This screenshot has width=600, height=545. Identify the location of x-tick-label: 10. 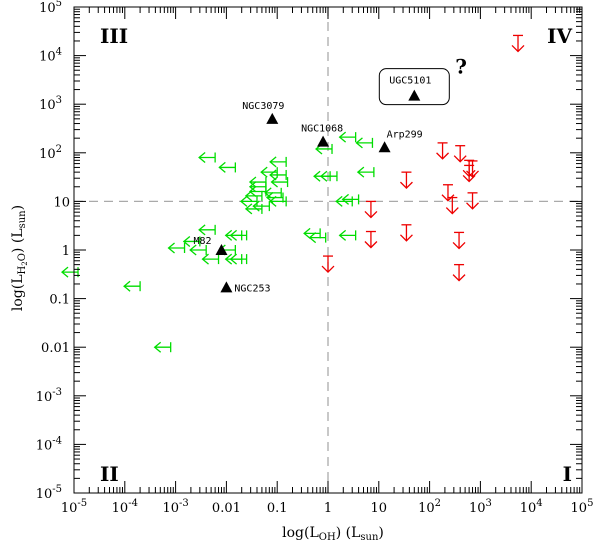
(379, 508).